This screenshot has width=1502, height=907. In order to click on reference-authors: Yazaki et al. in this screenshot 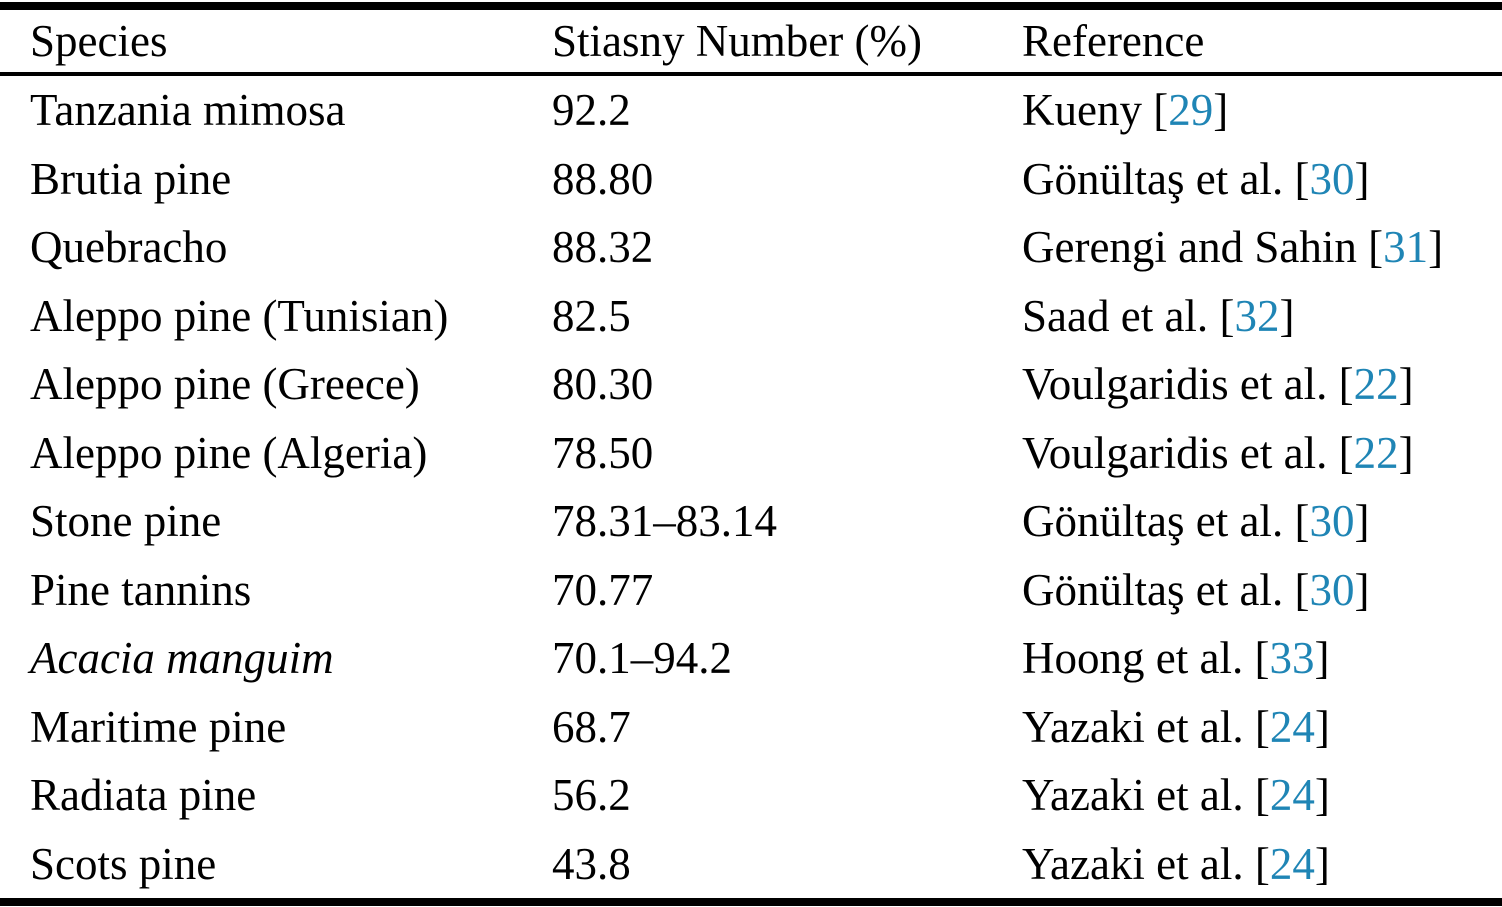, I will do `click(1138, 726)`.